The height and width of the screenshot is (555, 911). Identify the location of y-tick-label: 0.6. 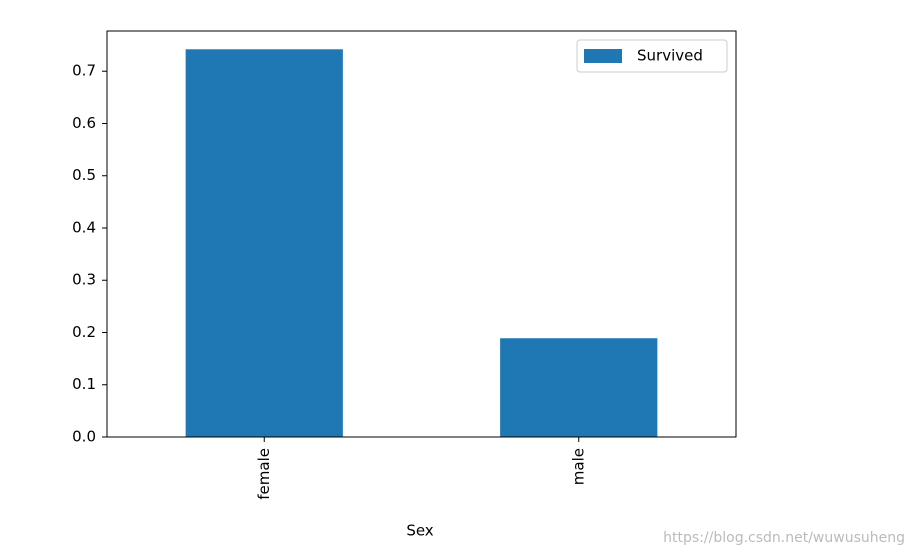
(84, 123).